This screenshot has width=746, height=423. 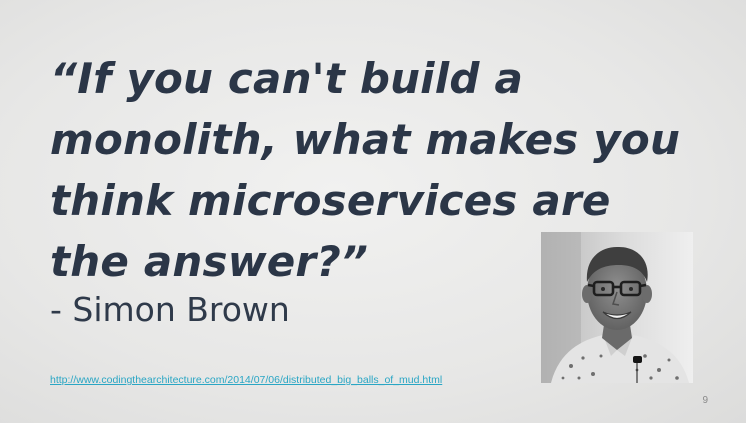 What do you see at coordinates (287, 78) in the screenshot?
I see `quote-line: “If you can't build a` at bounding box center [287, 78].